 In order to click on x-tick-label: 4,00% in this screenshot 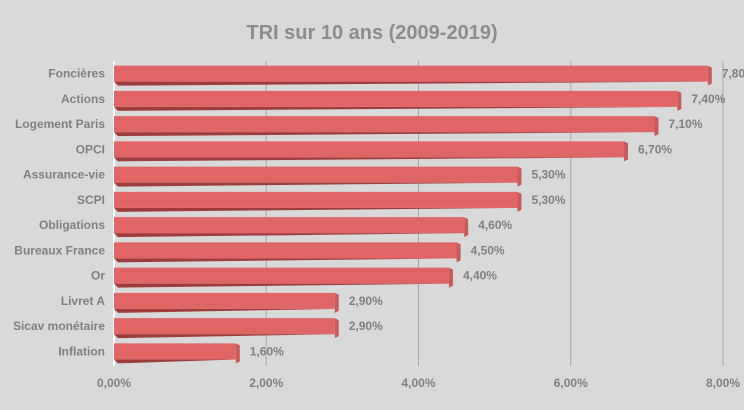, I will do `click(418, 383)`.